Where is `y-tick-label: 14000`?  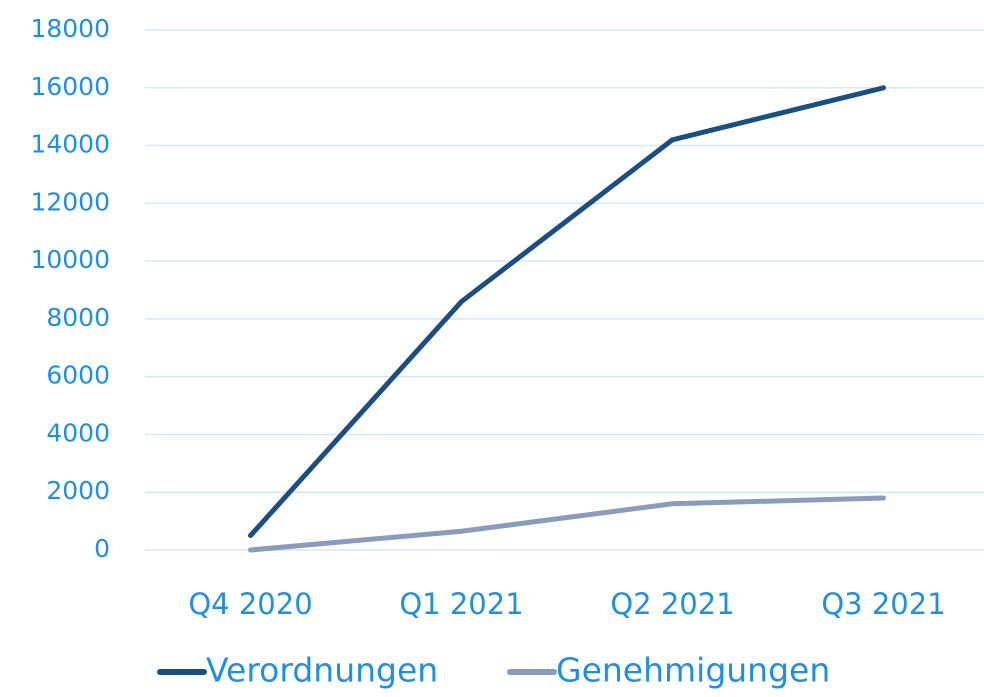 y-tick-label: 14000 is located at coordinates (70, 144).